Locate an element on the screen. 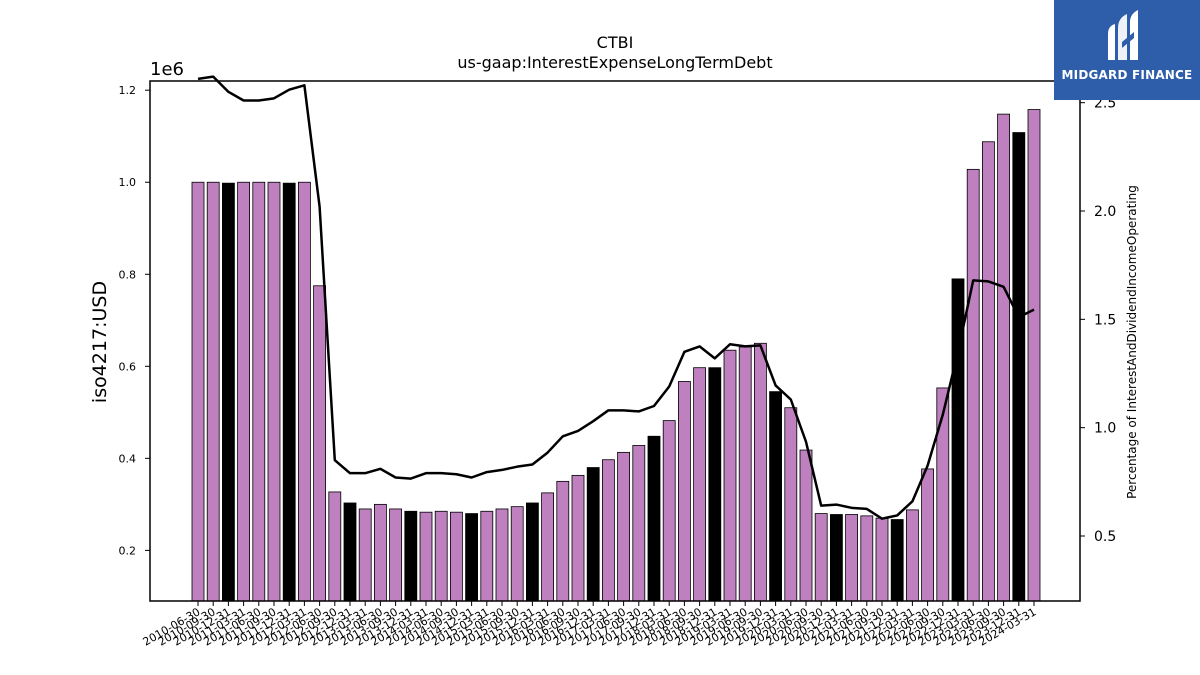  chart-subtitle: us-gaap:InterestExpenseLongTermDebt is located at coordinates (614, 62).